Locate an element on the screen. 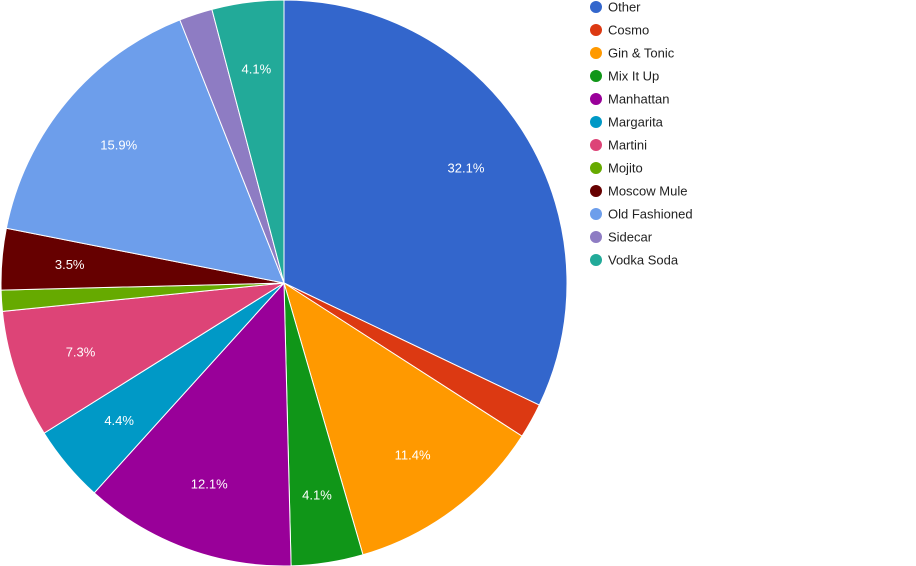 The image size is (916, 566). legend-item-cosmo: Cosmo is located at coordinates (619, 30).